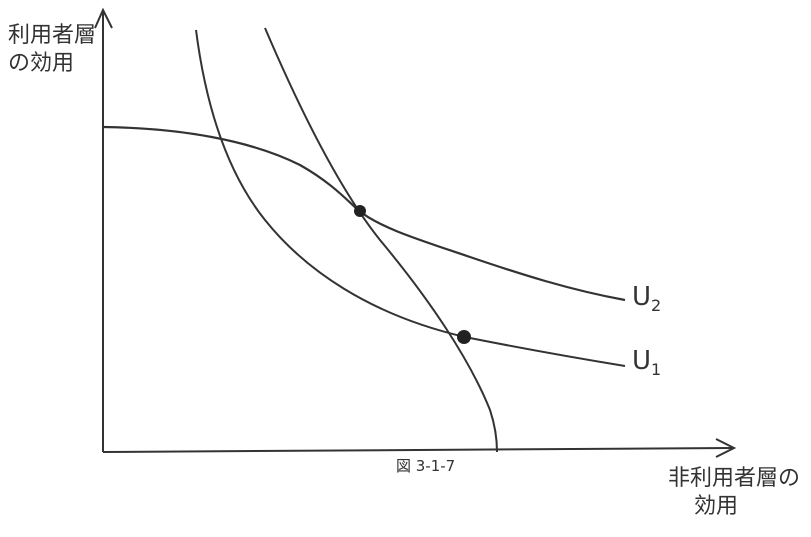 This screenshot has height=537, width=811. I want to click on curve-u1, so click(545, 351).